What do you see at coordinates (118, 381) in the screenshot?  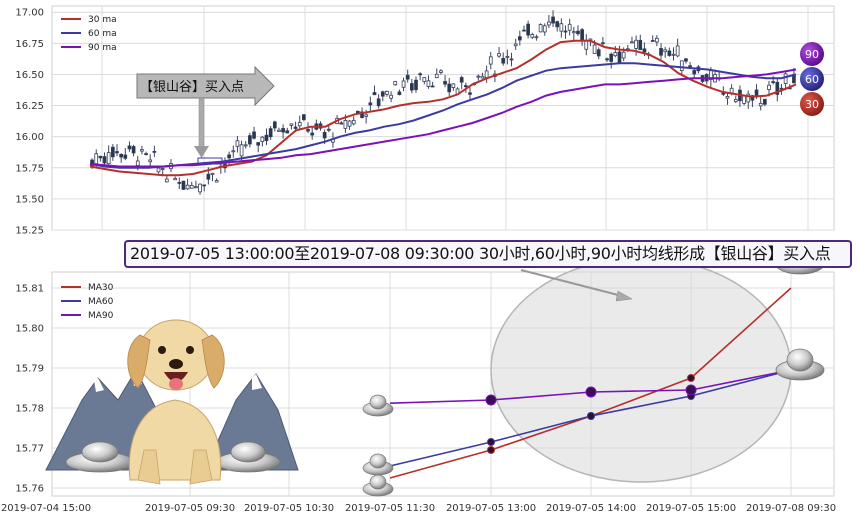 I see `mountain-snow` at bounding box center [118, 381].